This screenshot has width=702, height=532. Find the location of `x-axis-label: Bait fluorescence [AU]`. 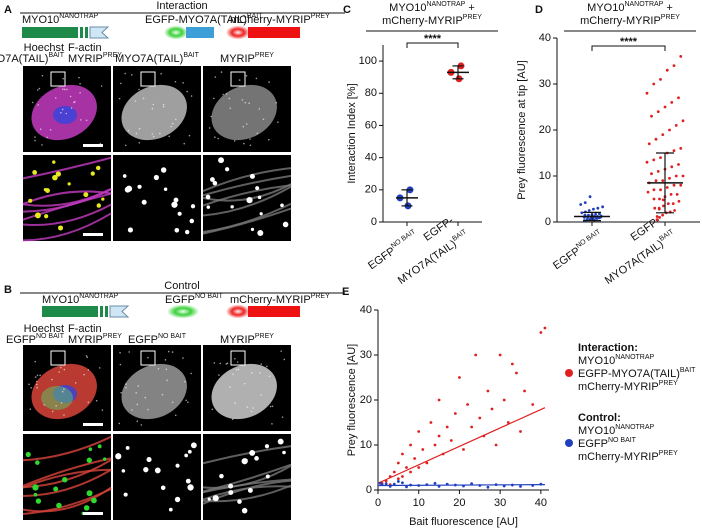

x-axis-label: Bait fluorescence [AU] is located at coordinates (463, 522).